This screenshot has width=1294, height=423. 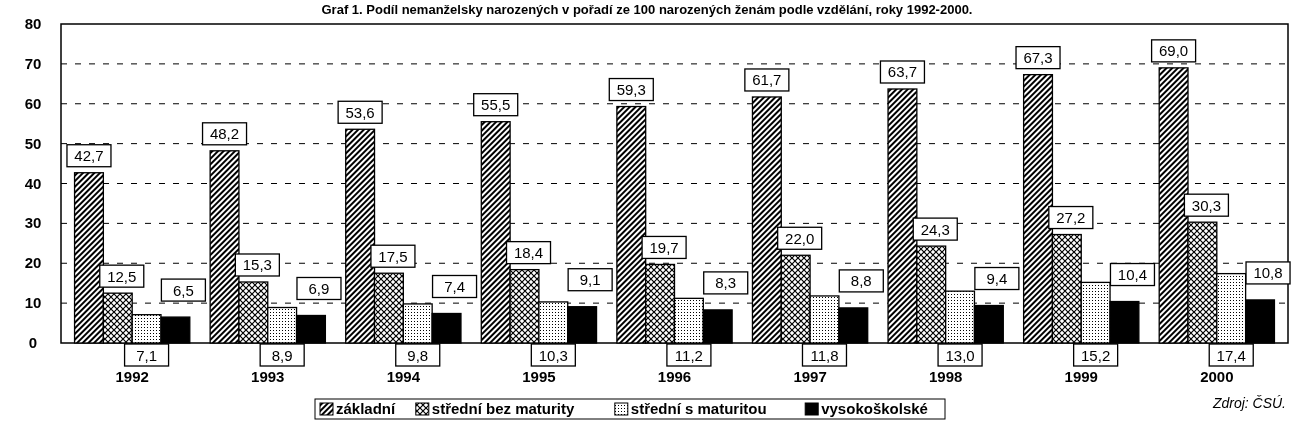 I want to click on x-tick-label: 1999, so click(x=1081, y=376).